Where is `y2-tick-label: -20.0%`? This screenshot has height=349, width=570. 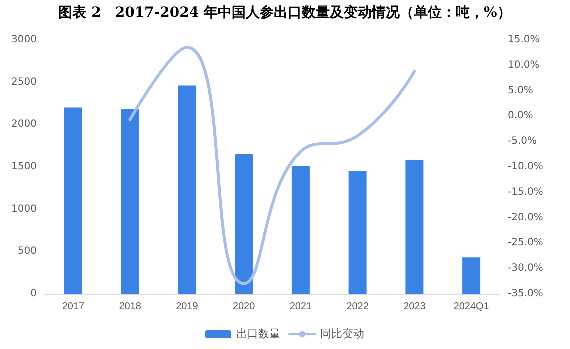 y2-tick-label: -20.0% is located at coordinates (526, 218).